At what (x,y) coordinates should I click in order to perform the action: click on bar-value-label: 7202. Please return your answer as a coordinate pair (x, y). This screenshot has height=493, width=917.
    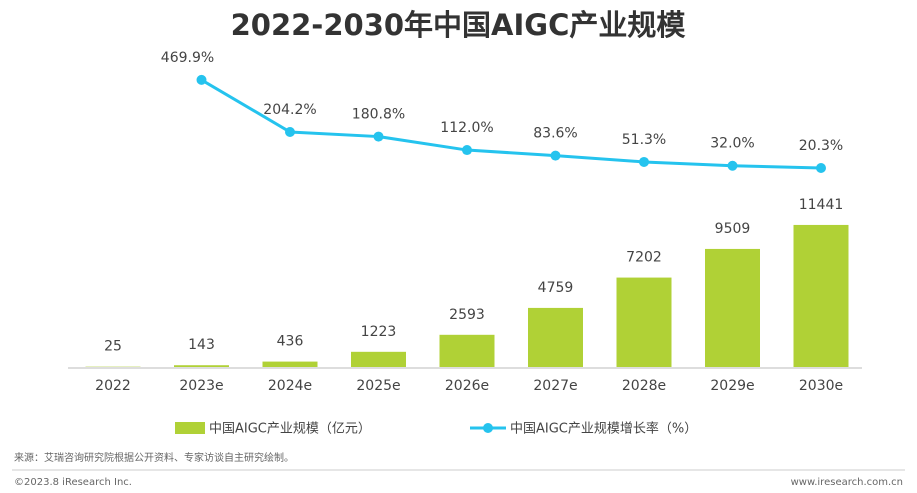
    Looking at the image, I should click on (644, 258).